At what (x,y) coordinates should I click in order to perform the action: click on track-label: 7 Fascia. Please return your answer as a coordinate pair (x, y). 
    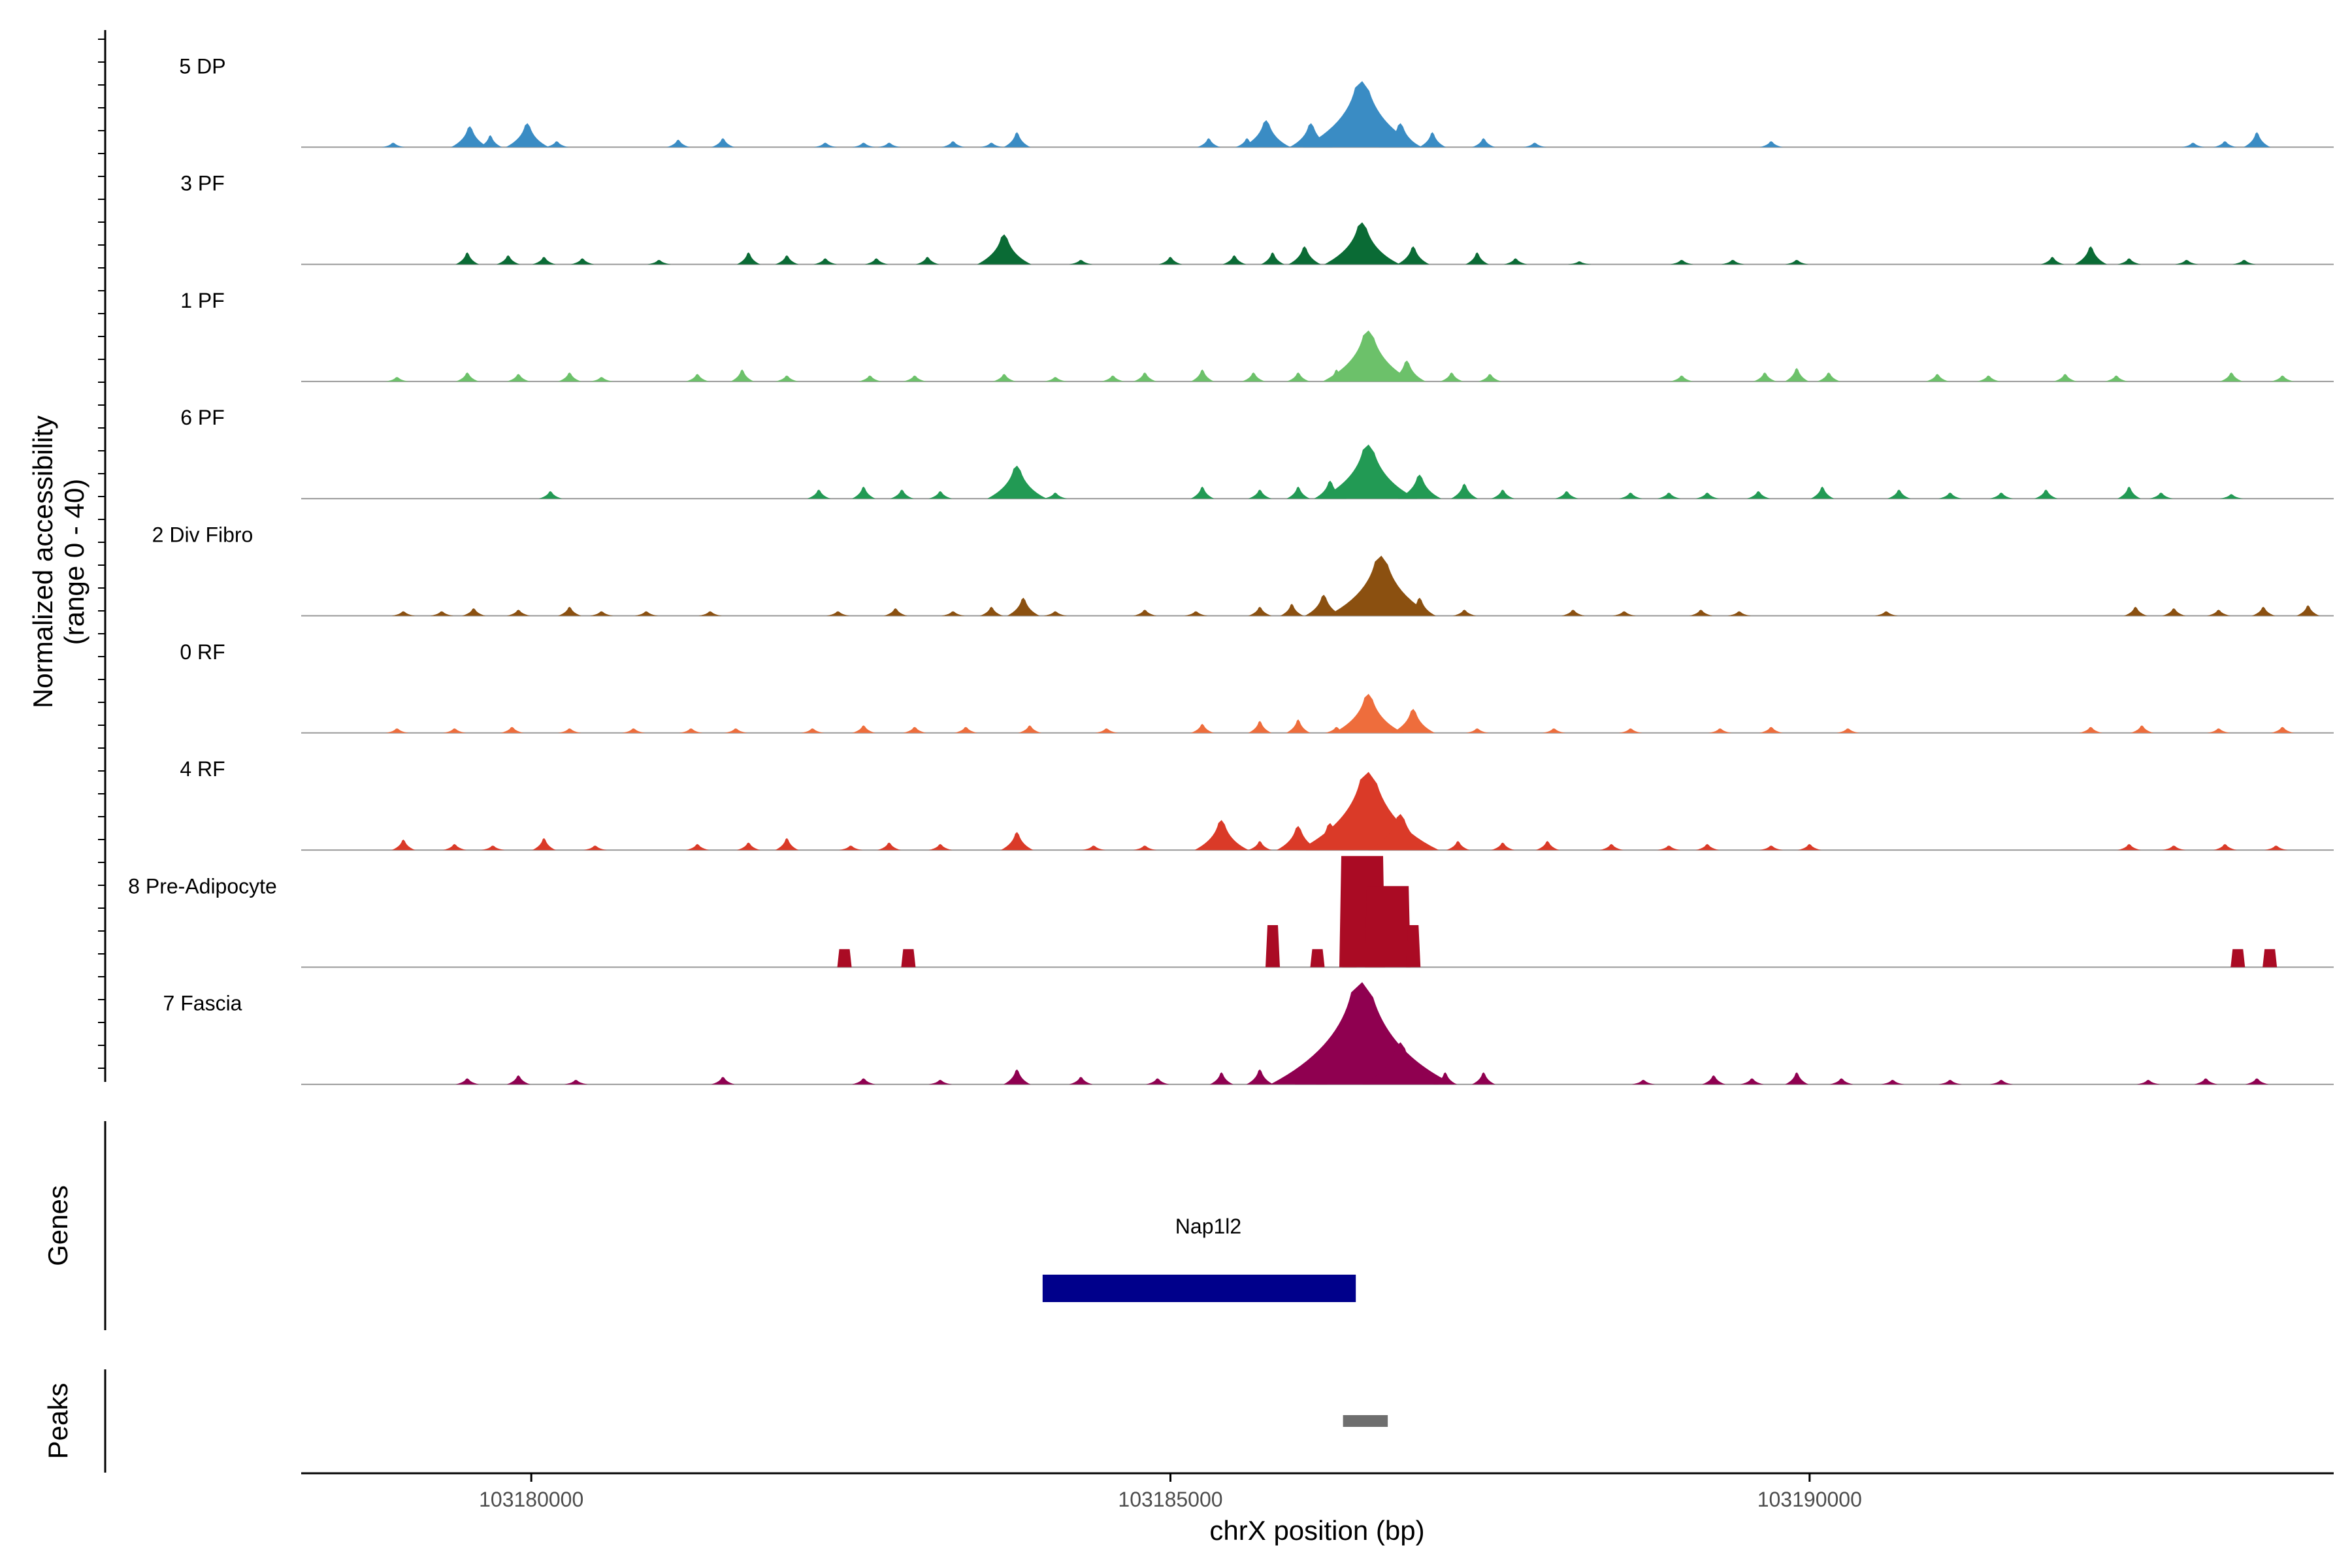
    Looking at the image, I should click on (202, 1003).